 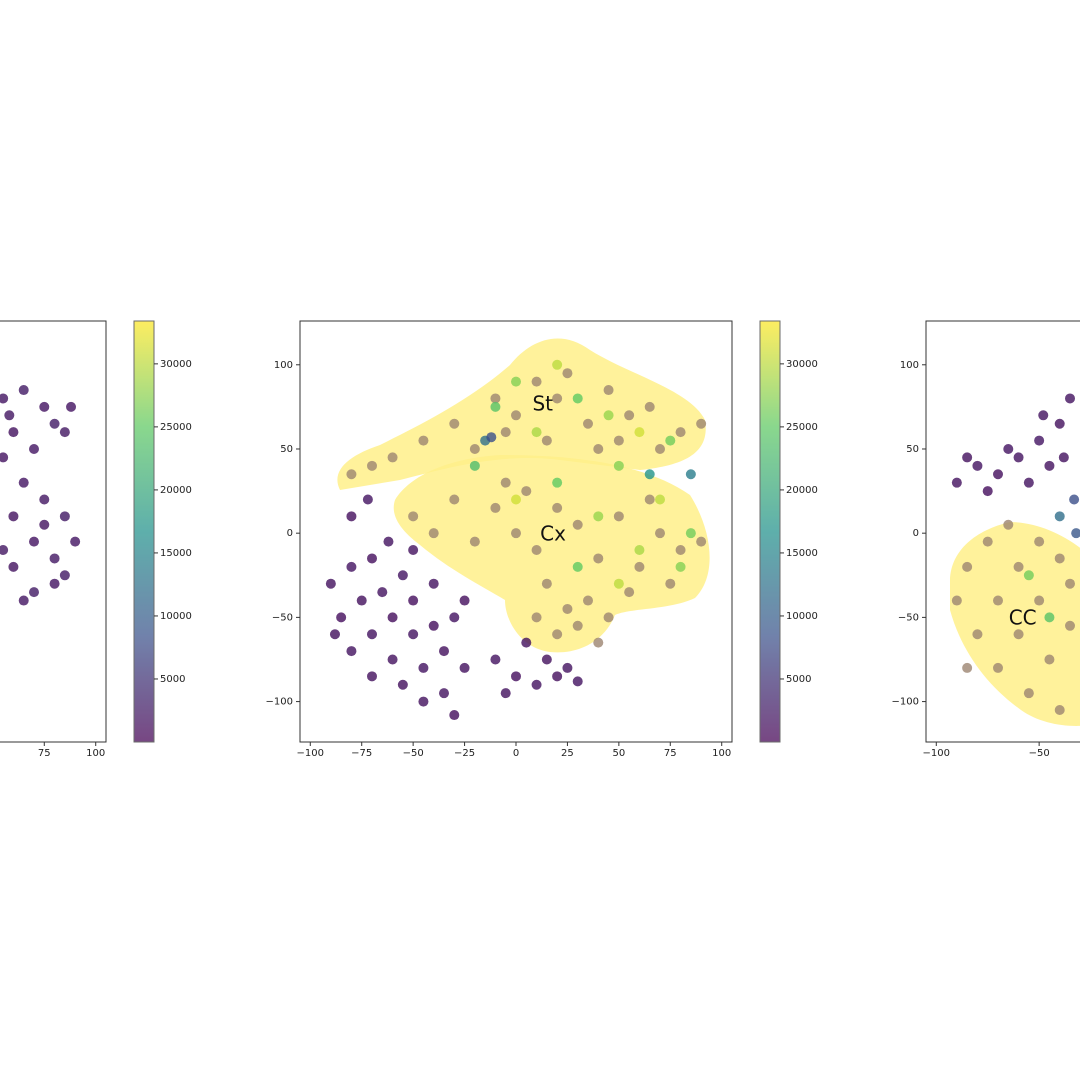 What do you see at coordinates (176, 364) in the screenshot?
I see `colorbar-tick-label: 30000` at bounding box center [176, 364].